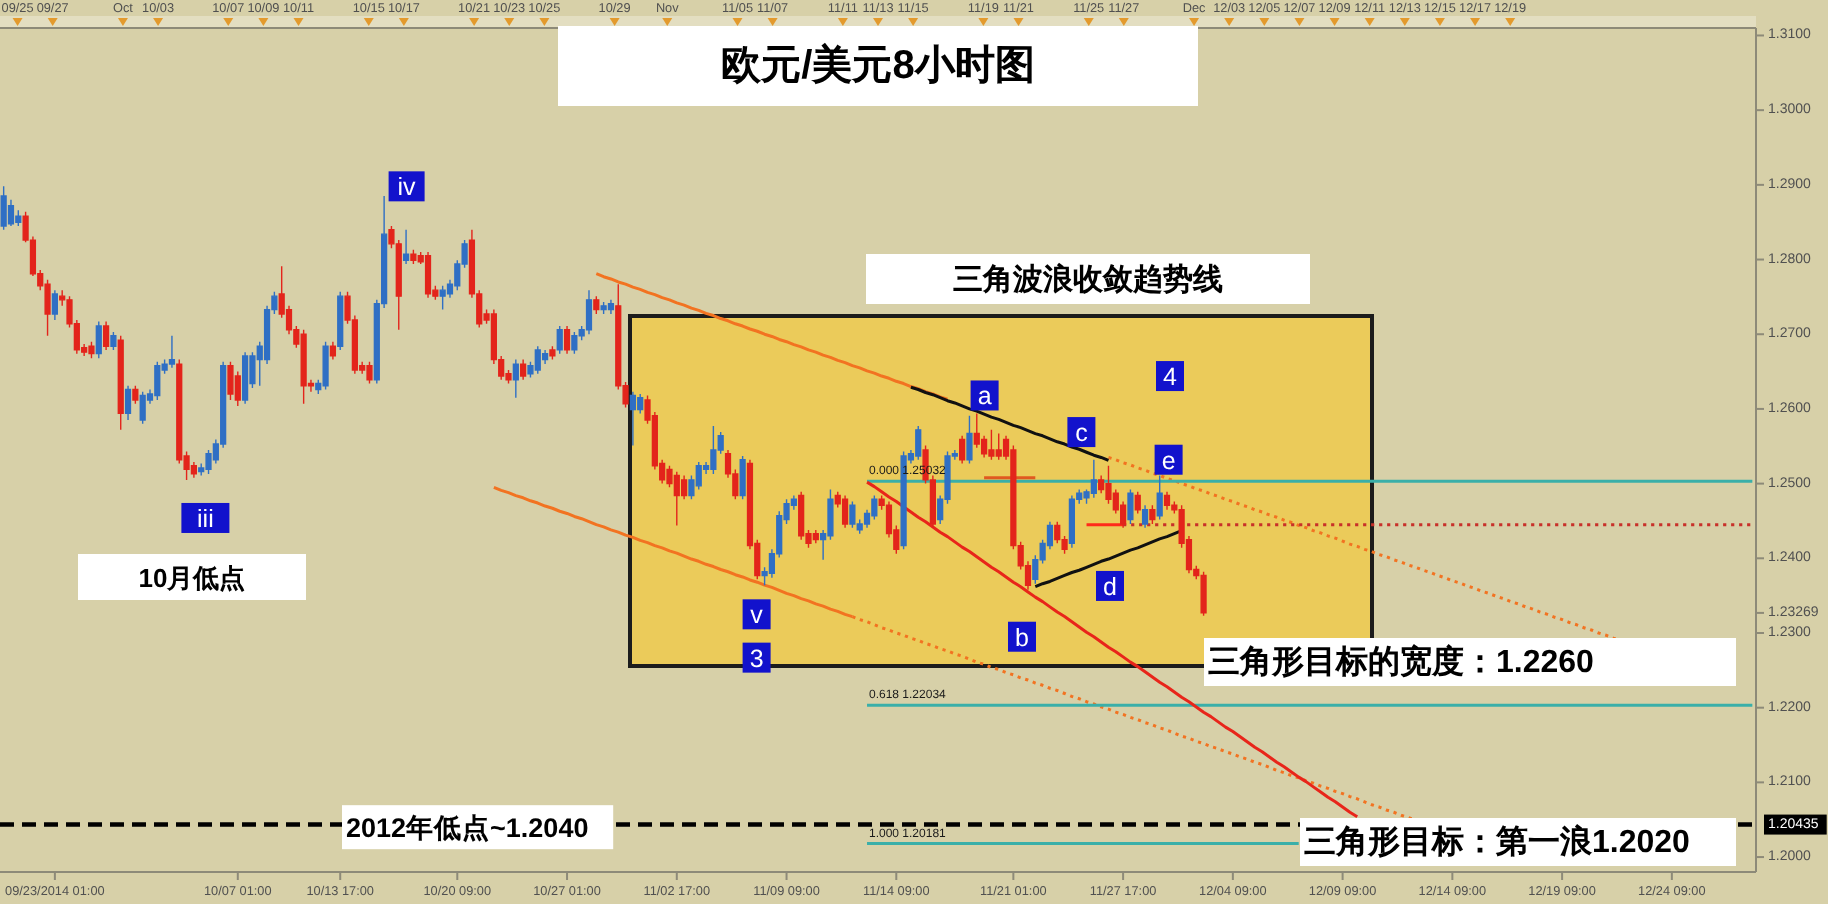 Image resolution: width=1828 pixels, height=904 pixels. I want to click on annotation: e, so click(1168, 460).